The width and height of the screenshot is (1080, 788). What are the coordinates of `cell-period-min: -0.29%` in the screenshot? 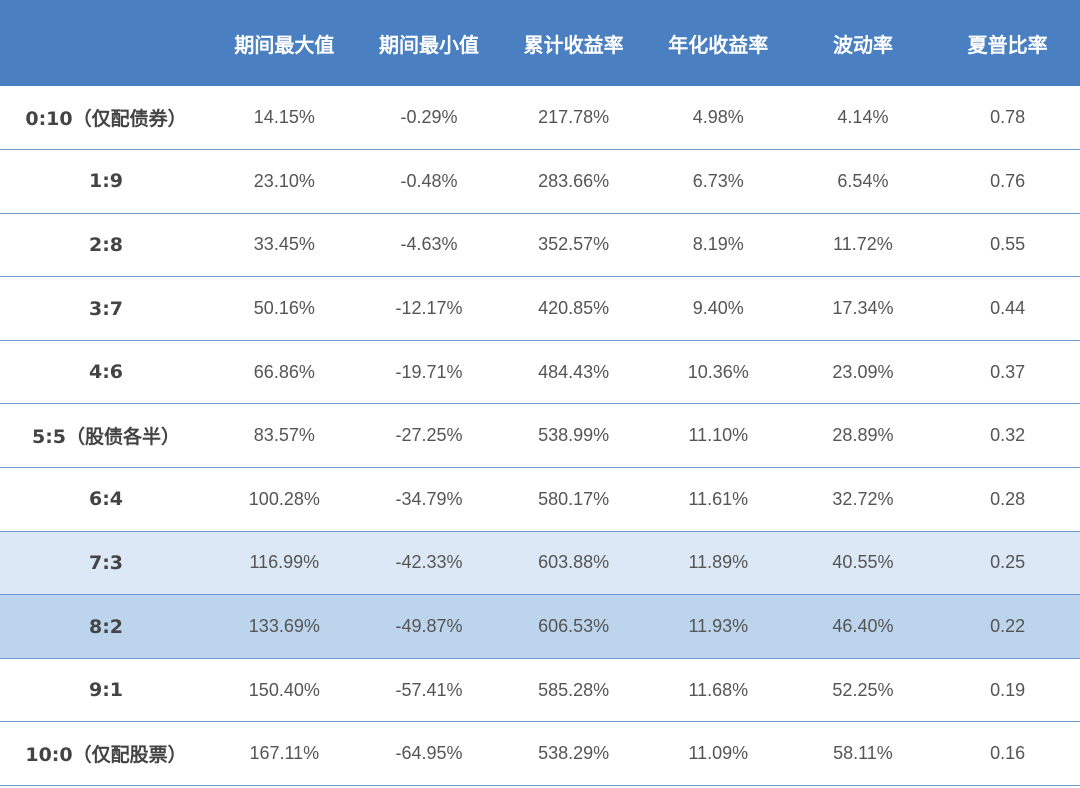 It's located at (429, 117).